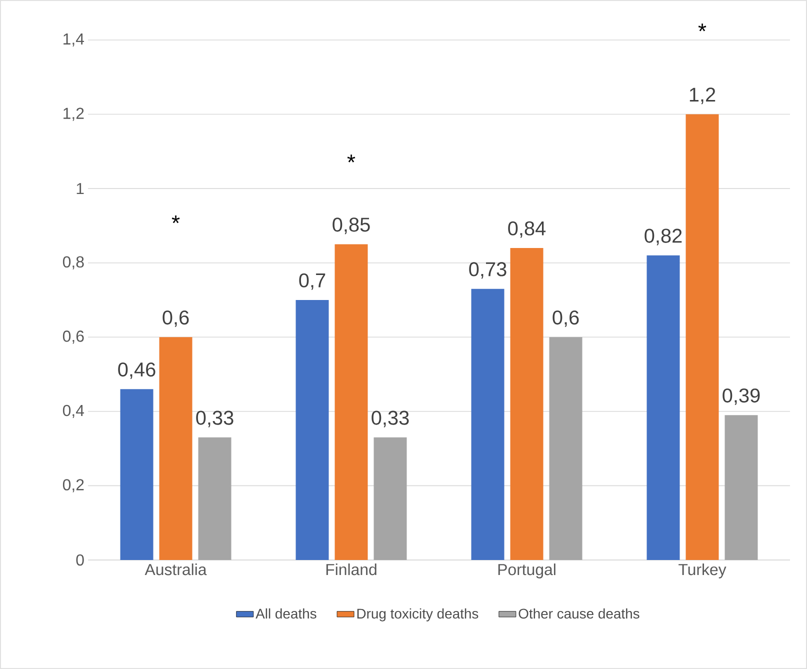  What do you see at coordinates (417, 615) in the screenshot?
I see `legend-label: Drug toxicity deaths` at bounding box center [417, 615].